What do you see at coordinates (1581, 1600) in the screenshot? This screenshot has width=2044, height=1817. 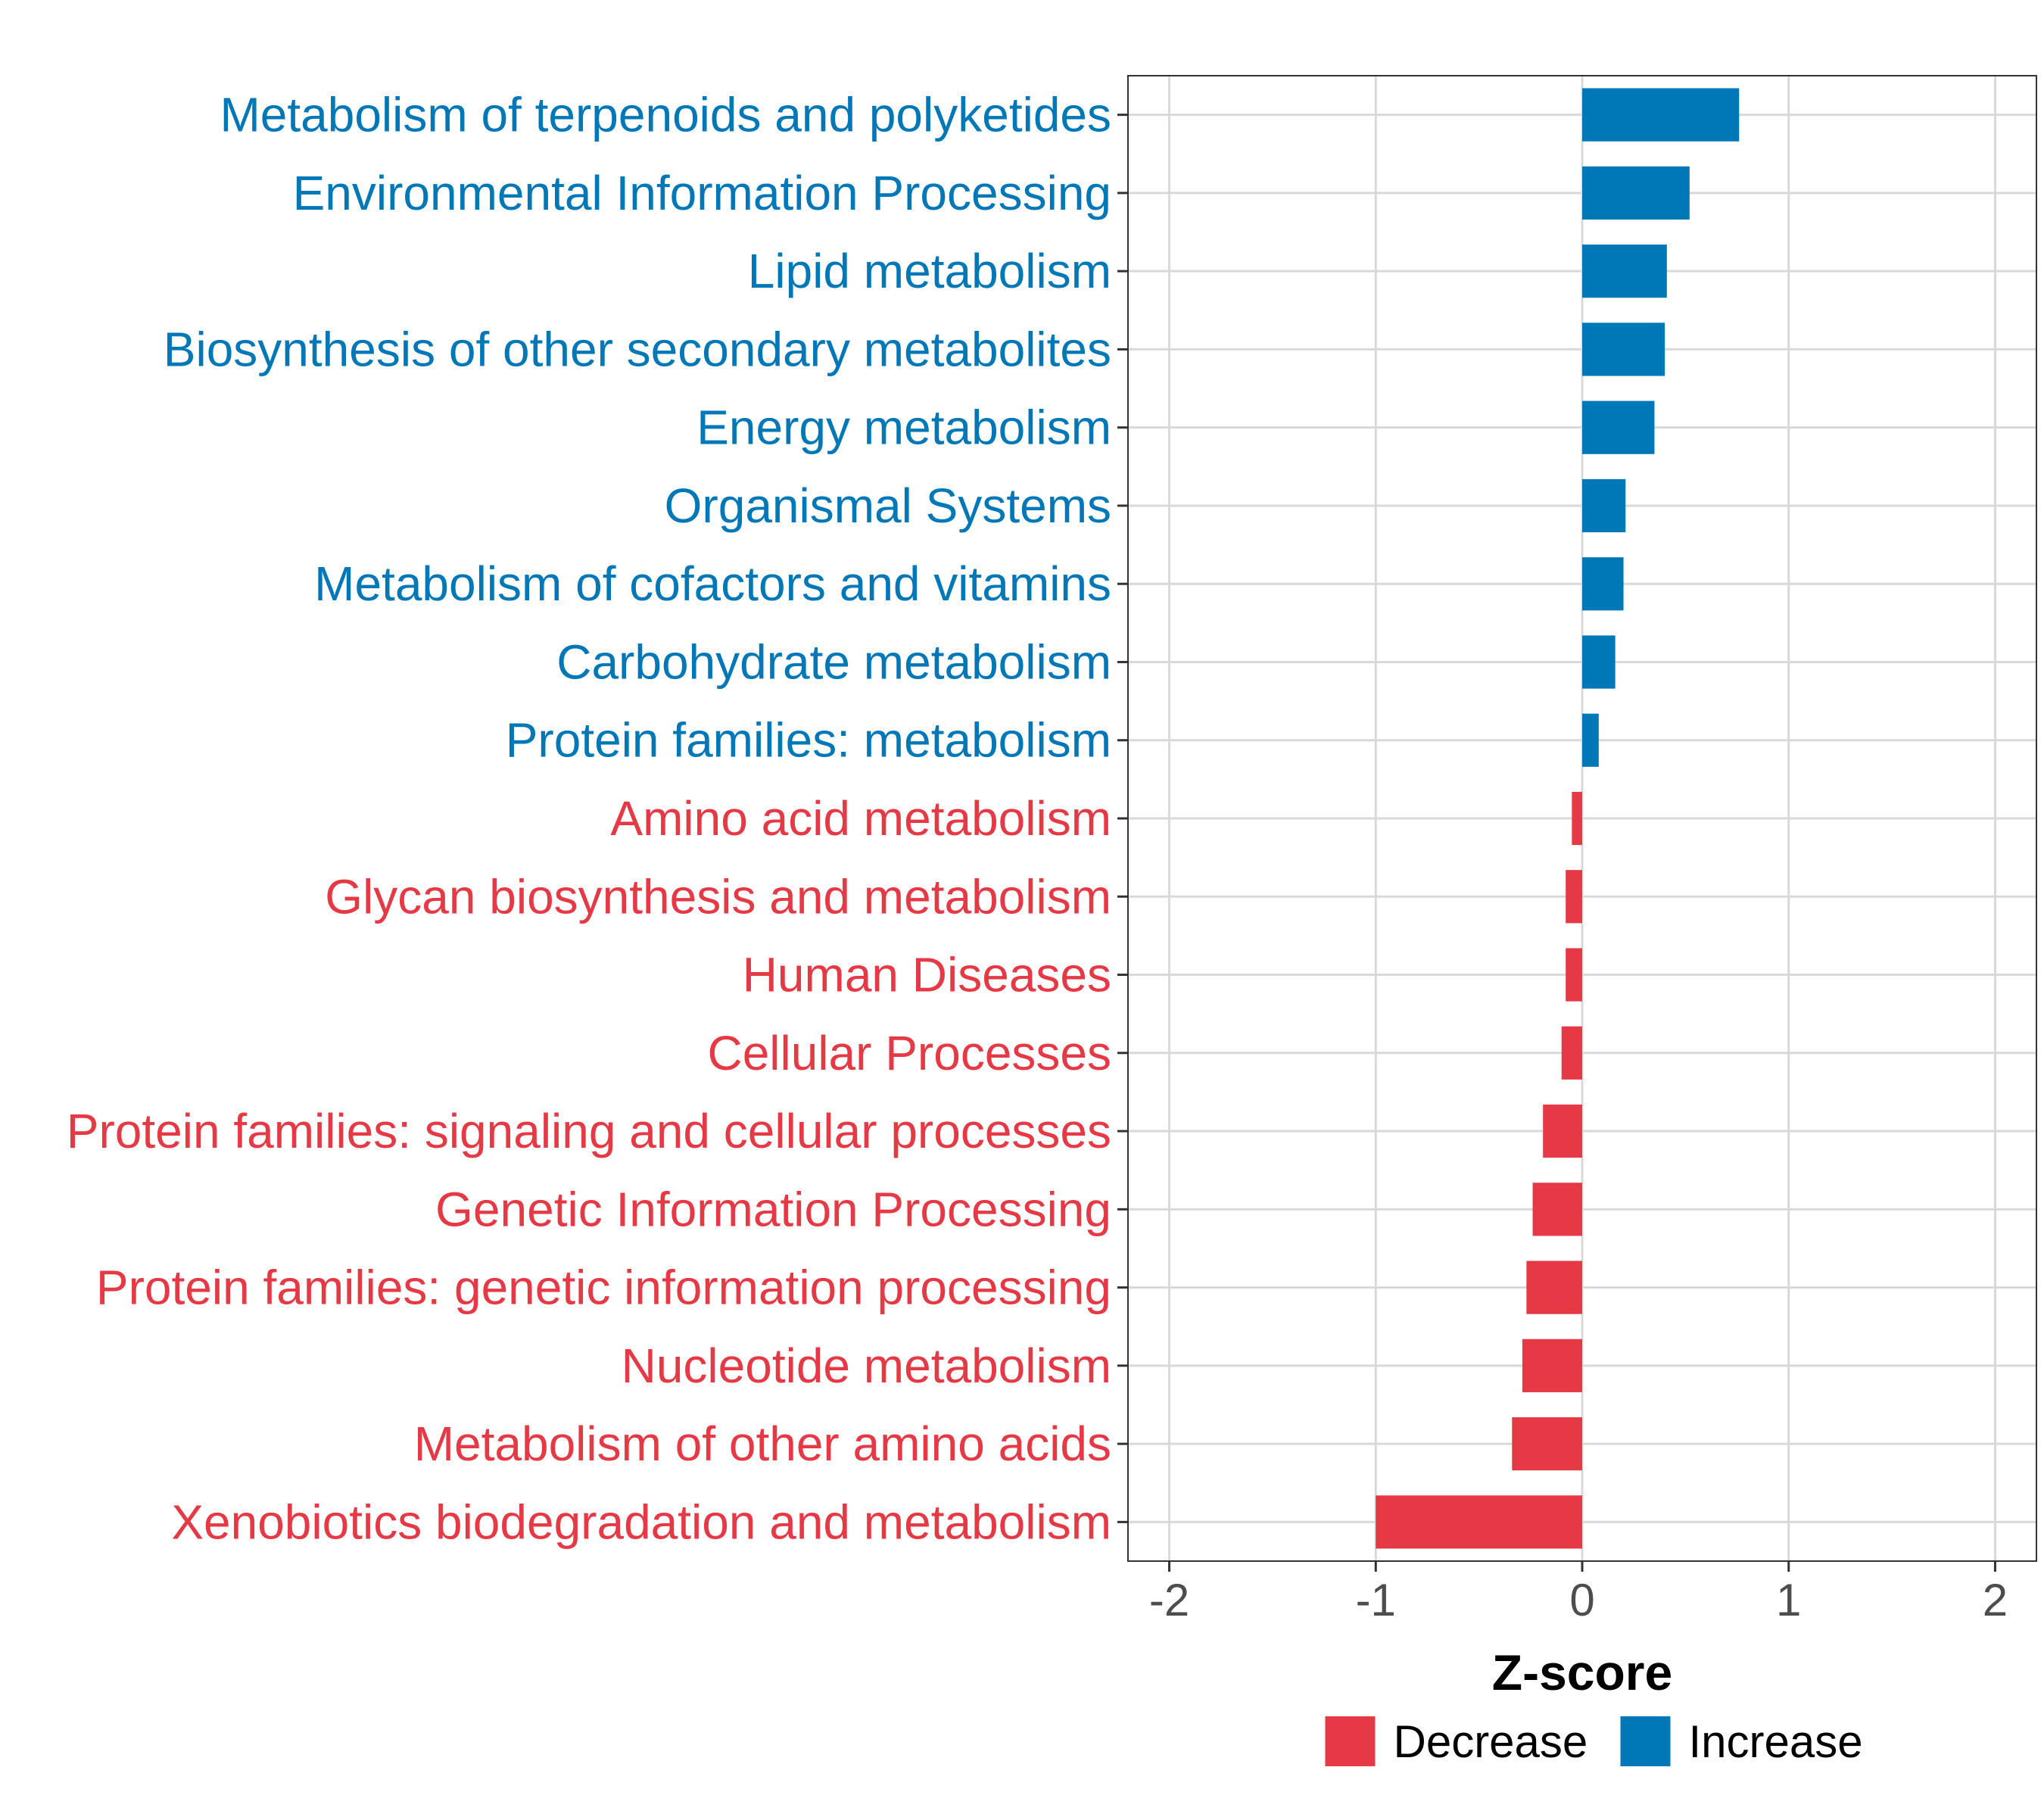 I see `x-tick-label: 0` at bounding box center [1581, 1600].